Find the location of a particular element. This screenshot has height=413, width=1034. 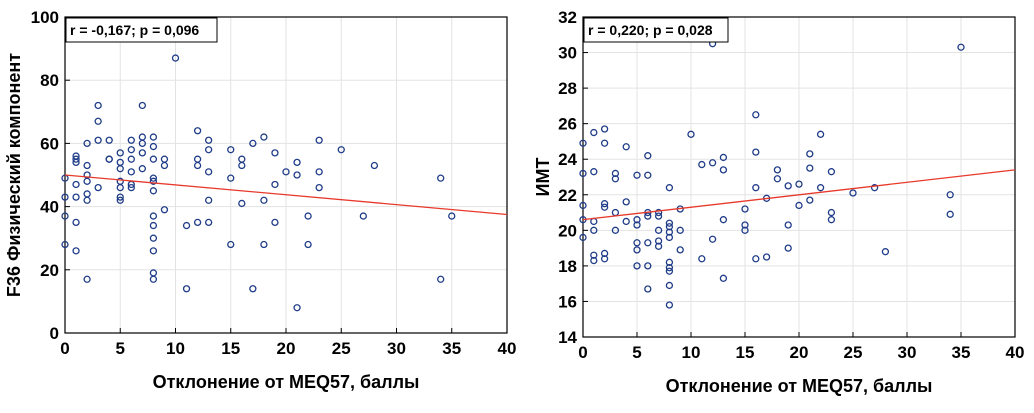

y-tick-label: 22 is located at coordinates (567, 195).